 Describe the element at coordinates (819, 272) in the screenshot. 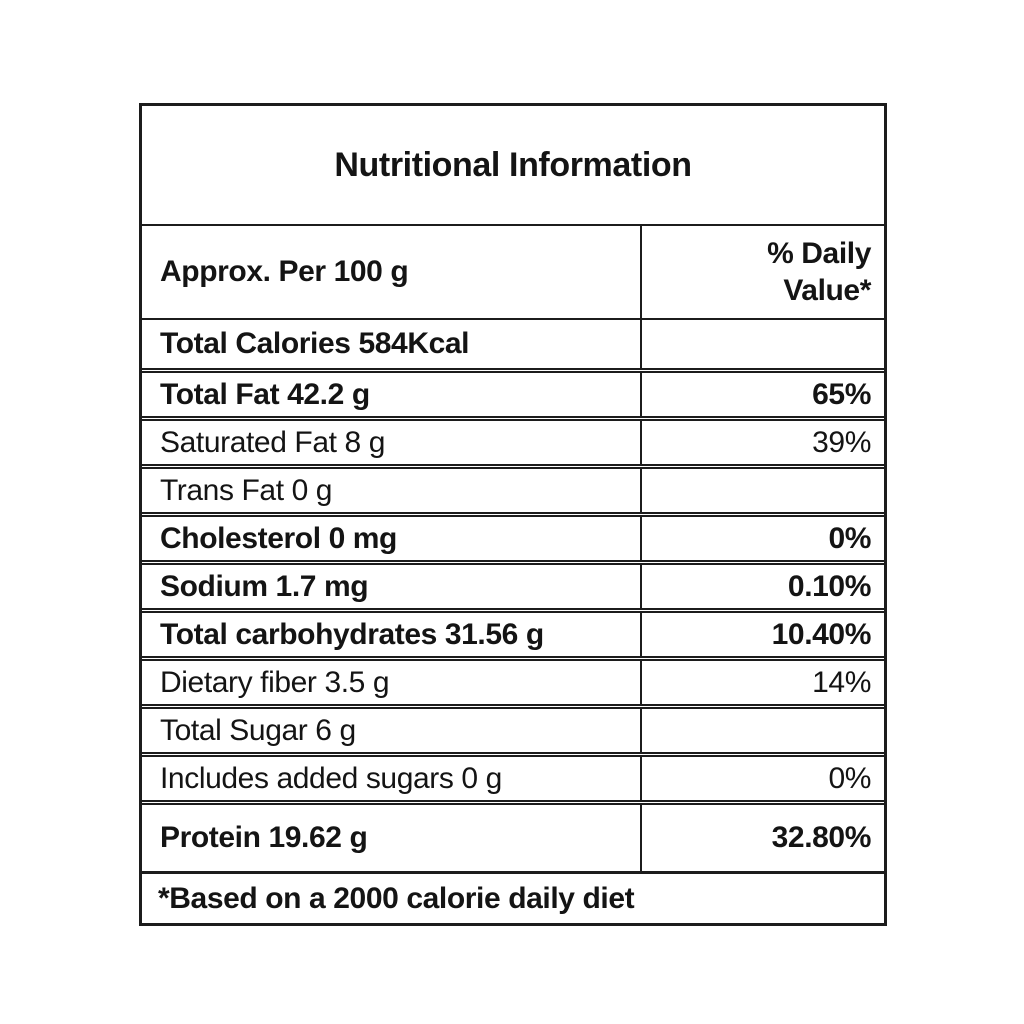

I see `header-daily-value-label: % Daily Value*` at that location.